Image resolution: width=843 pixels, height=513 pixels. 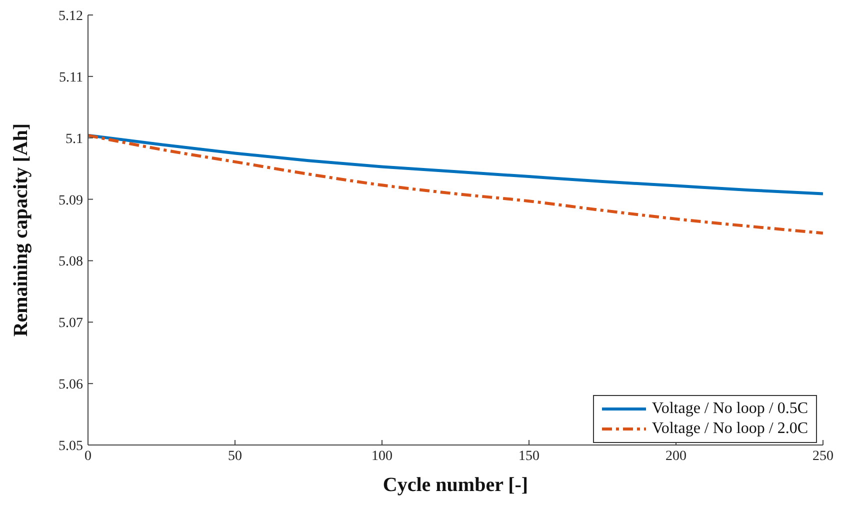 I want to click on x-tick-label: 200, so click(x=676, y=456).